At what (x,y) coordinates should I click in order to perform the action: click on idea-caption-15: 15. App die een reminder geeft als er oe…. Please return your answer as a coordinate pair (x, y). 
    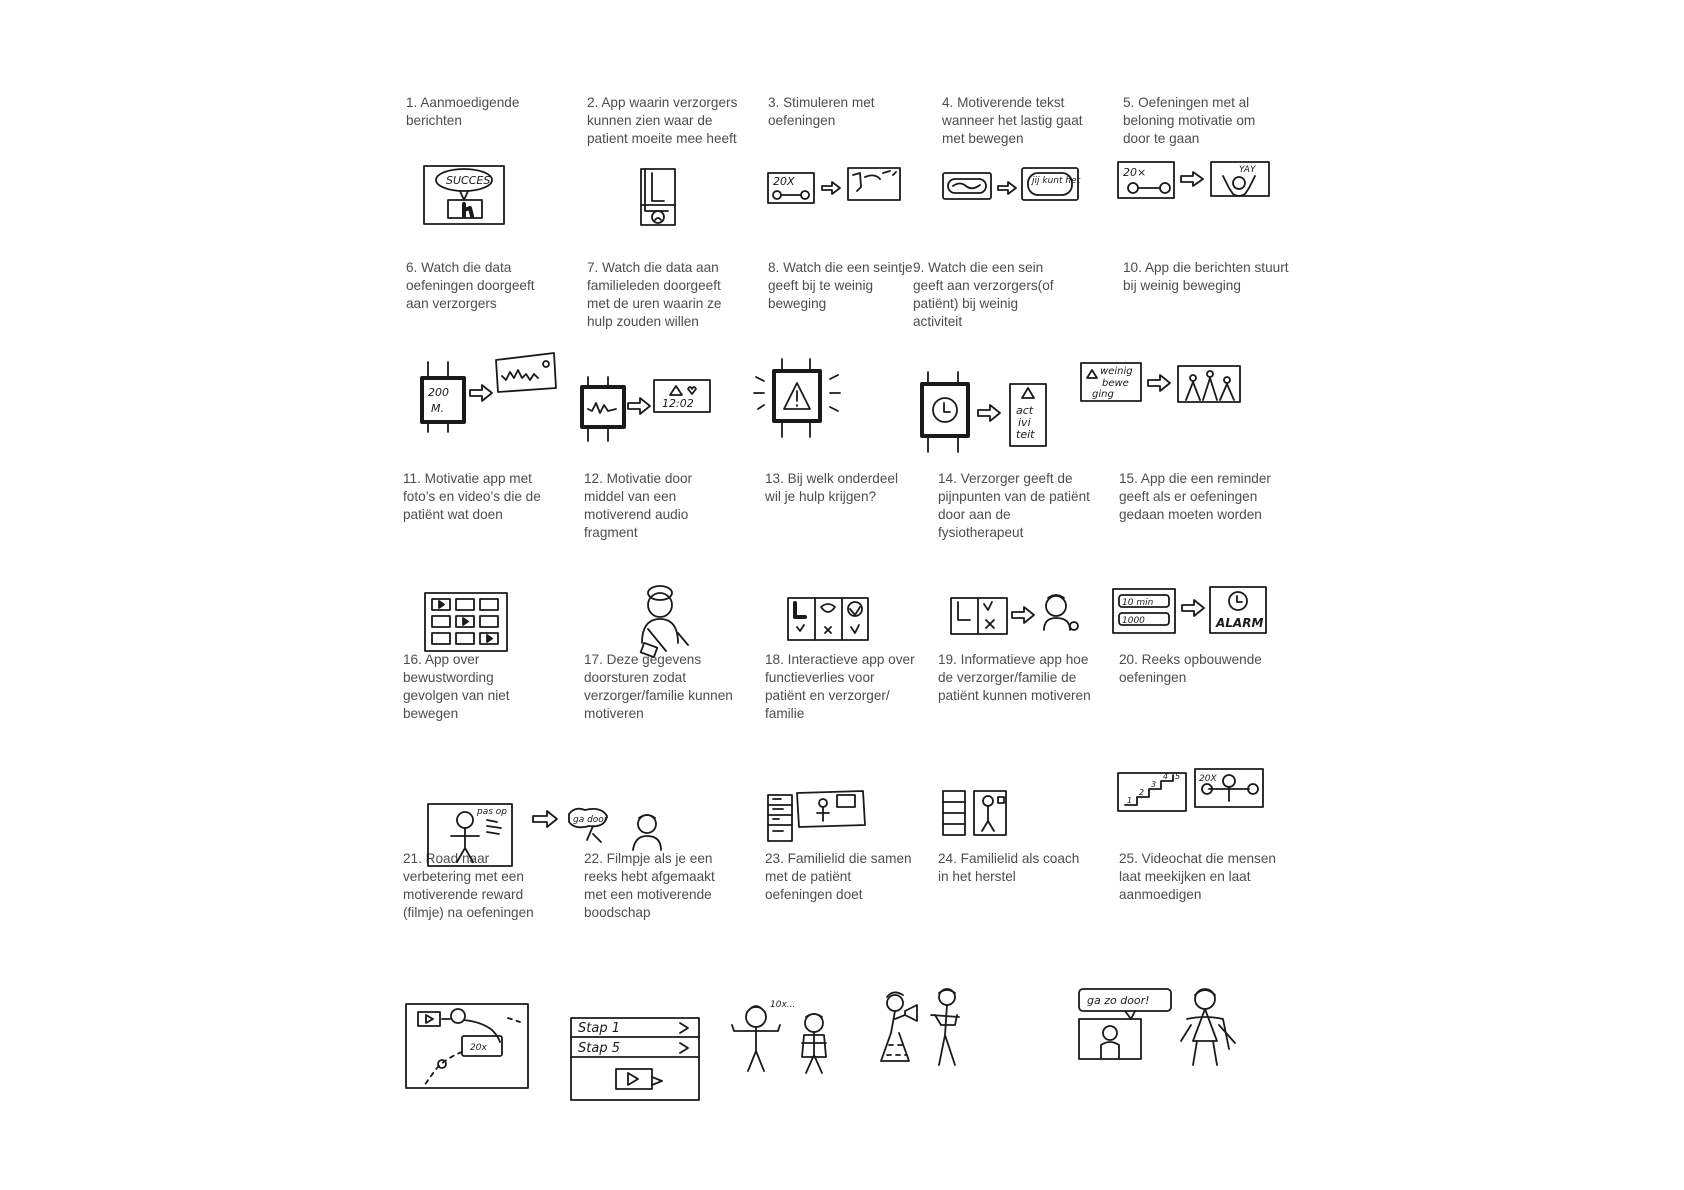
    Looking at the image, I should click on (1195, 496).